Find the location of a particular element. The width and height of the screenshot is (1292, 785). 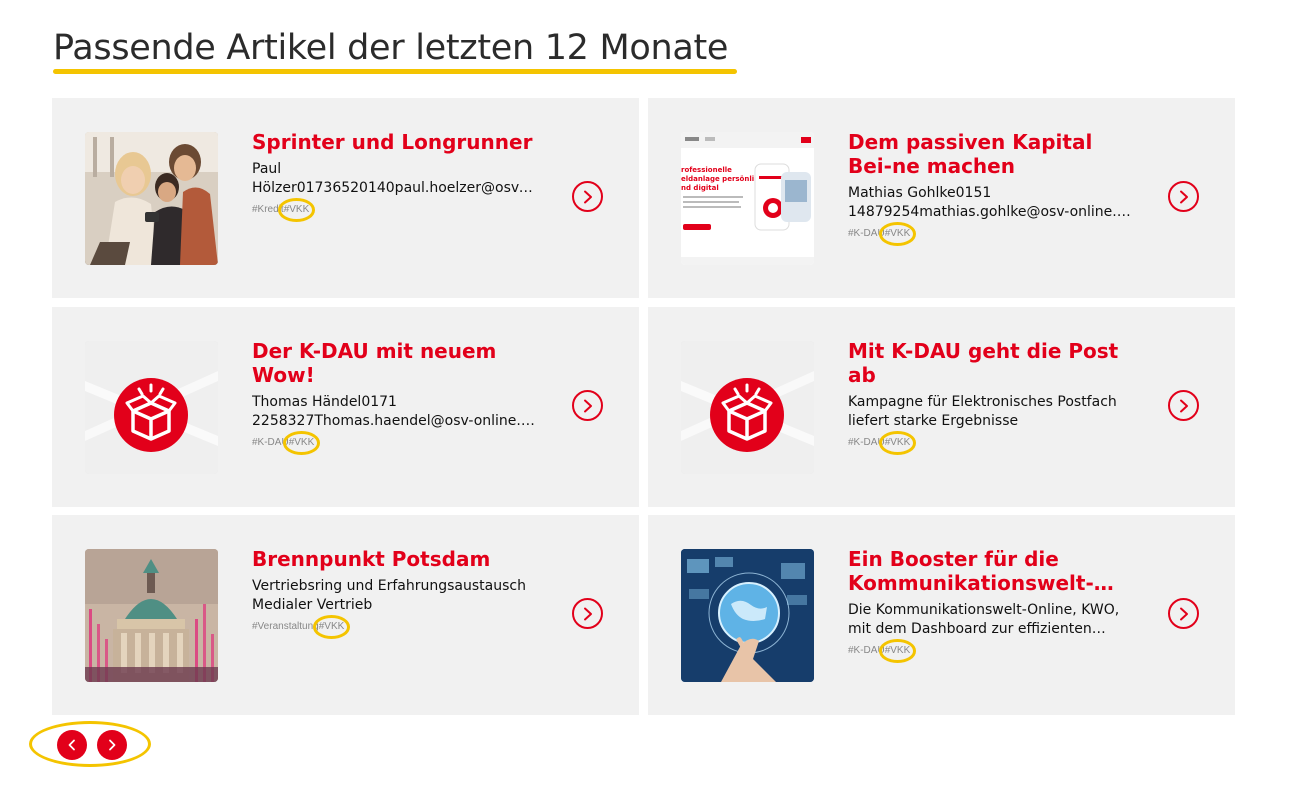

section-header: Passende Artikel der letzten 12 Monate is located at coordinates (395, 49).